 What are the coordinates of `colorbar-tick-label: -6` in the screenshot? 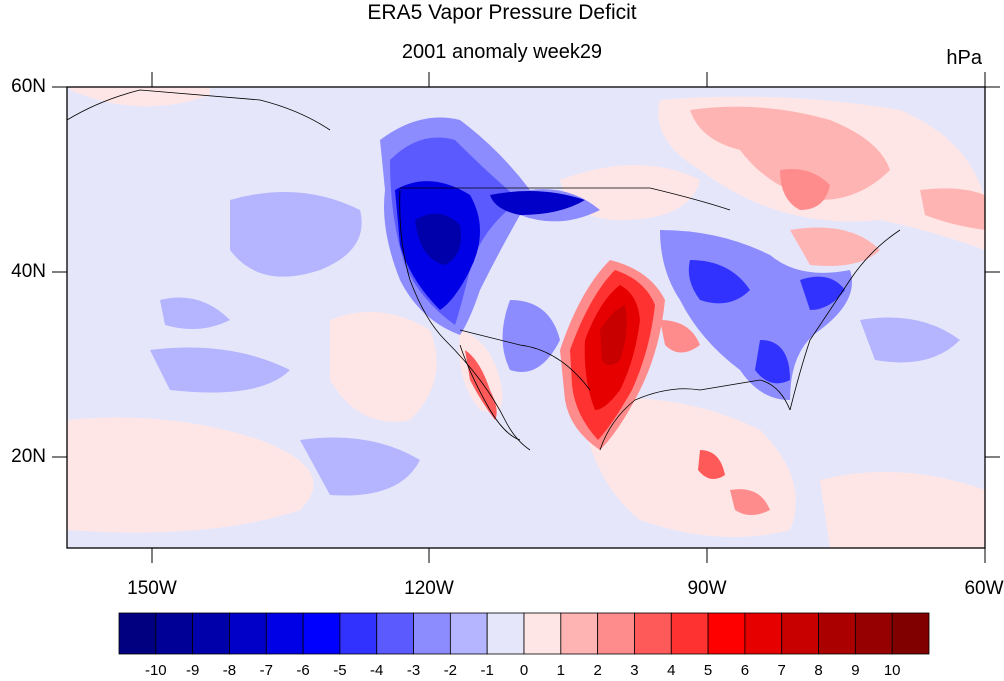 It's located at (303, 670).